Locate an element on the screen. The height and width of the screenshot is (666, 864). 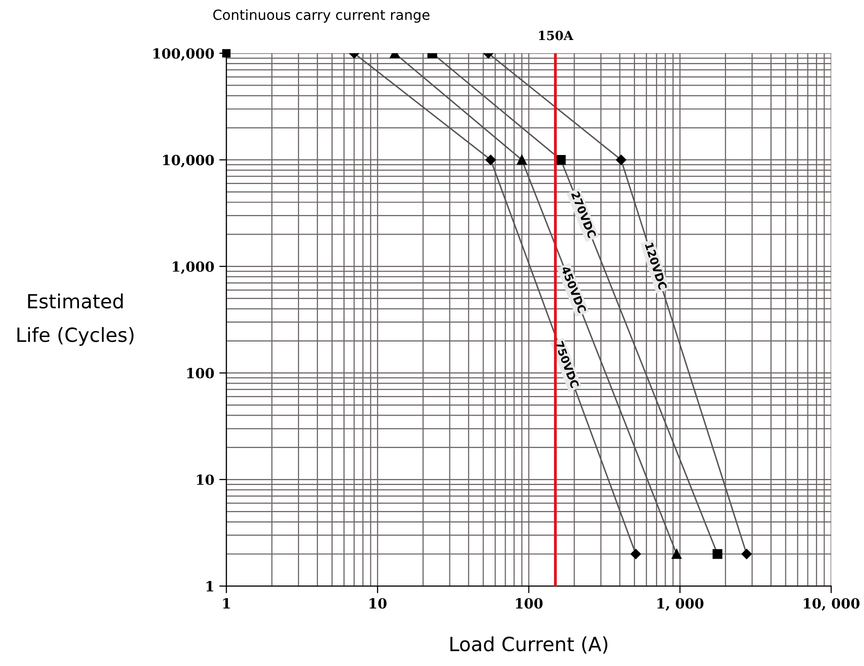
x-tick-label: 1, 000 is located at coordinates (681, 604).